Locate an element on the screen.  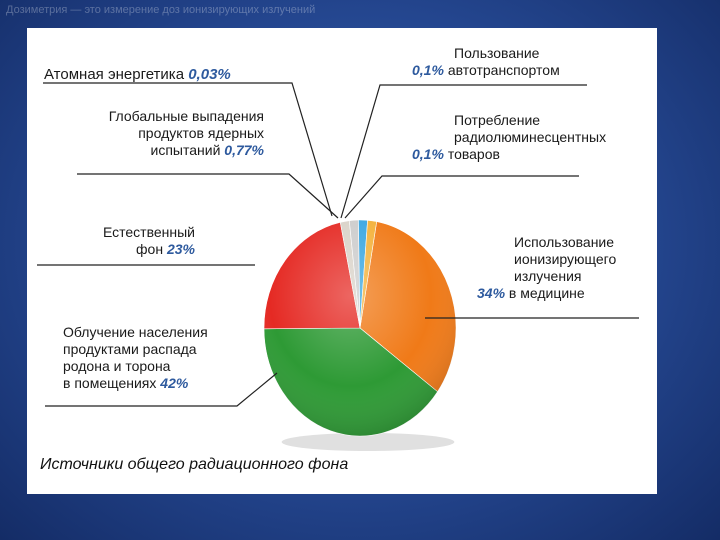
label-auto-line2: автотранспортом is located at coordinates (503, 70).